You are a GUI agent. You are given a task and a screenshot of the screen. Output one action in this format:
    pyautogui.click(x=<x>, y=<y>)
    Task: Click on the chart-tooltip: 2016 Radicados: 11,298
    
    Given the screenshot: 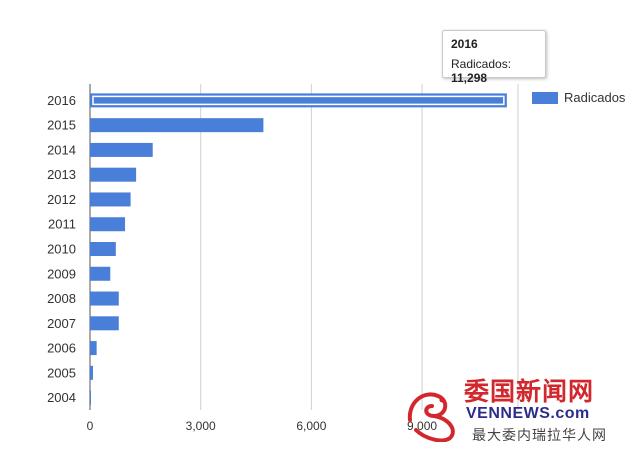 What is the action you would take?
    pyautogui.click(x=494, y=57)
    